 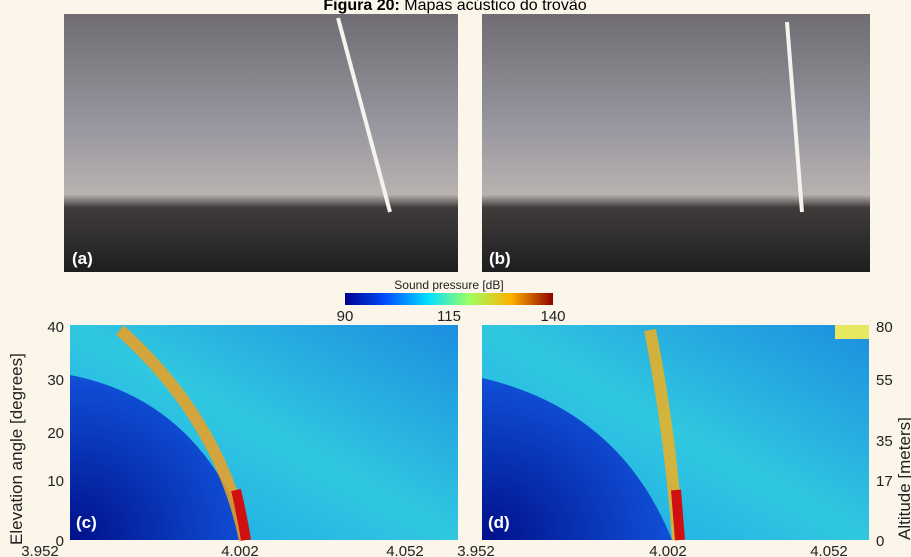 I want to click on left-tick: 0, so click(x=60, y=541).